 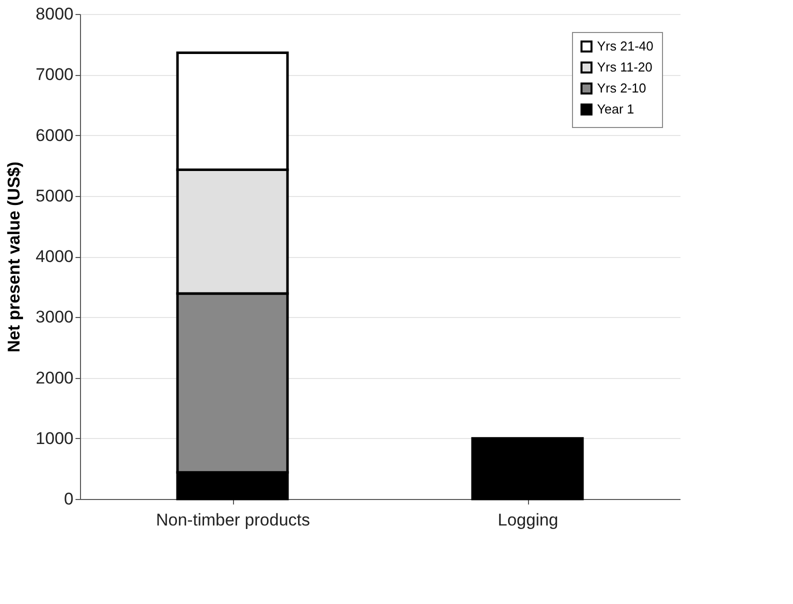 I want to click on y-tick-label: 0, so click(x=69, y=499).